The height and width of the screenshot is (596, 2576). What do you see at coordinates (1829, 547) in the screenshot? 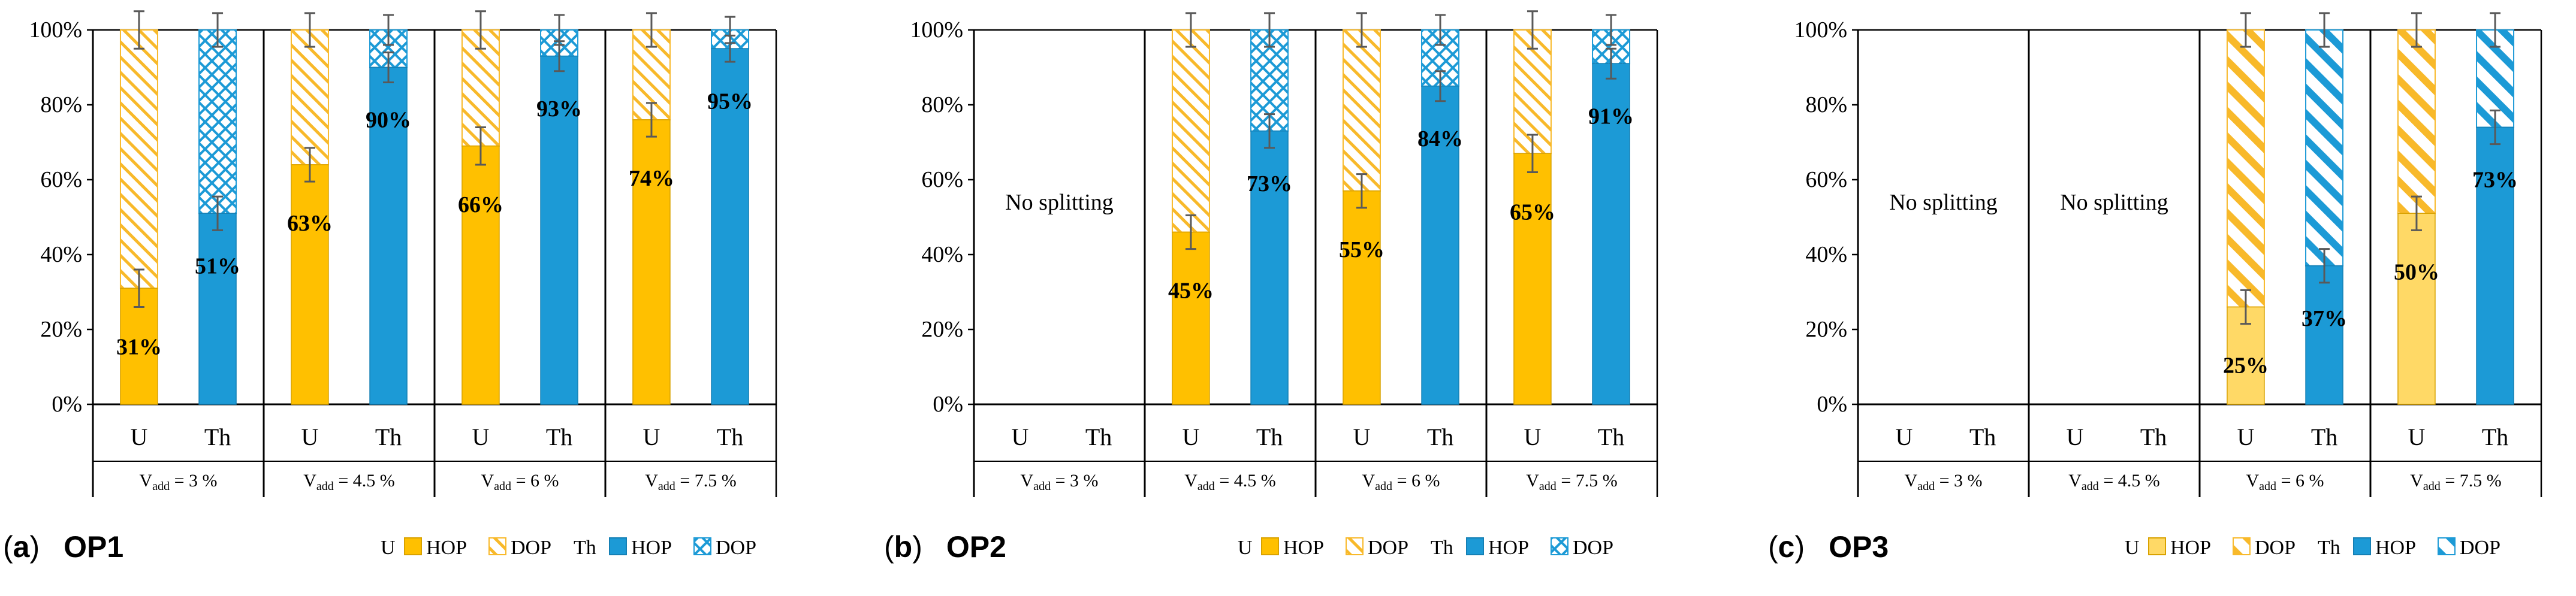
I see `panel-title: (c) OP3` at bounding box center [1829, 547].